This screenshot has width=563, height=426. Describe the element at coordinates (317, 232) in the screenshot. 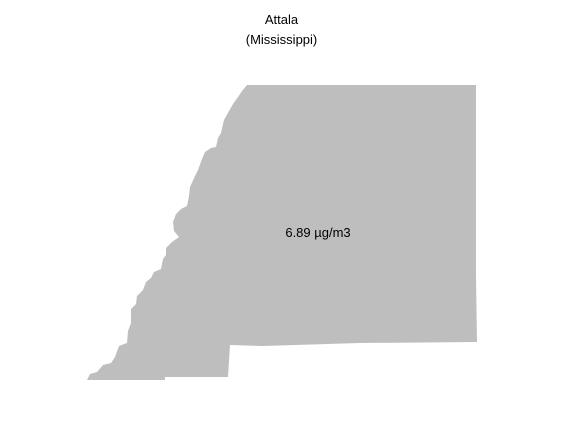

I see `value-label: 6.89 µg/m3` at that location.